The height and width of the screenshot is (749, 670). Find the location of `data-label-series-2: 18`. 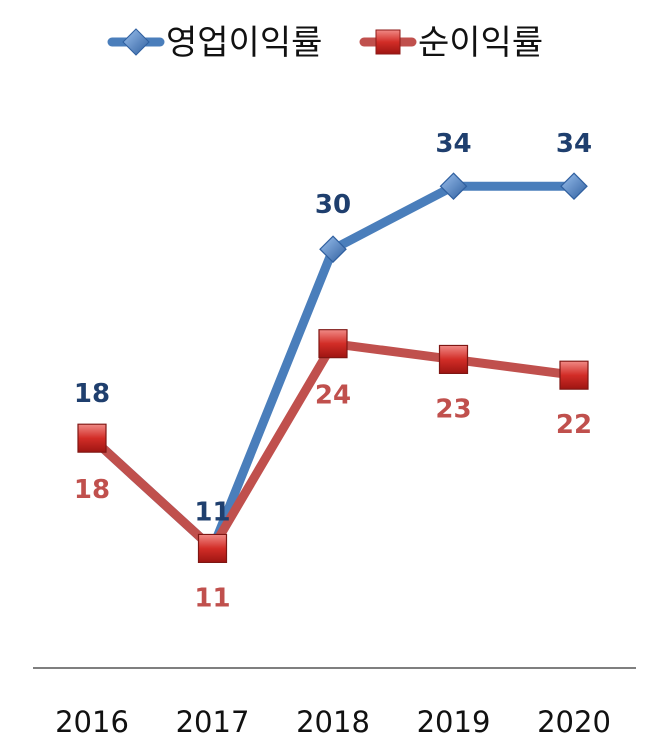

data-label-series-2: 18 is located at coordinates (92, 490).